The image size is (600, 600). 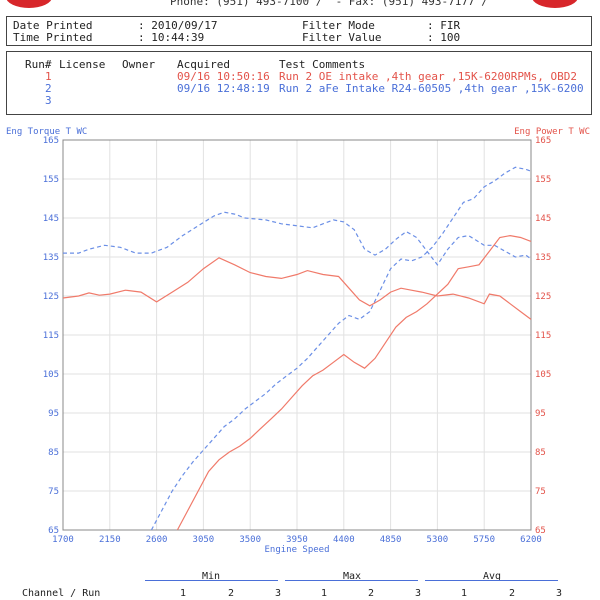 I want to click on x-tick-label: 4400, so click(x=344, y=540).